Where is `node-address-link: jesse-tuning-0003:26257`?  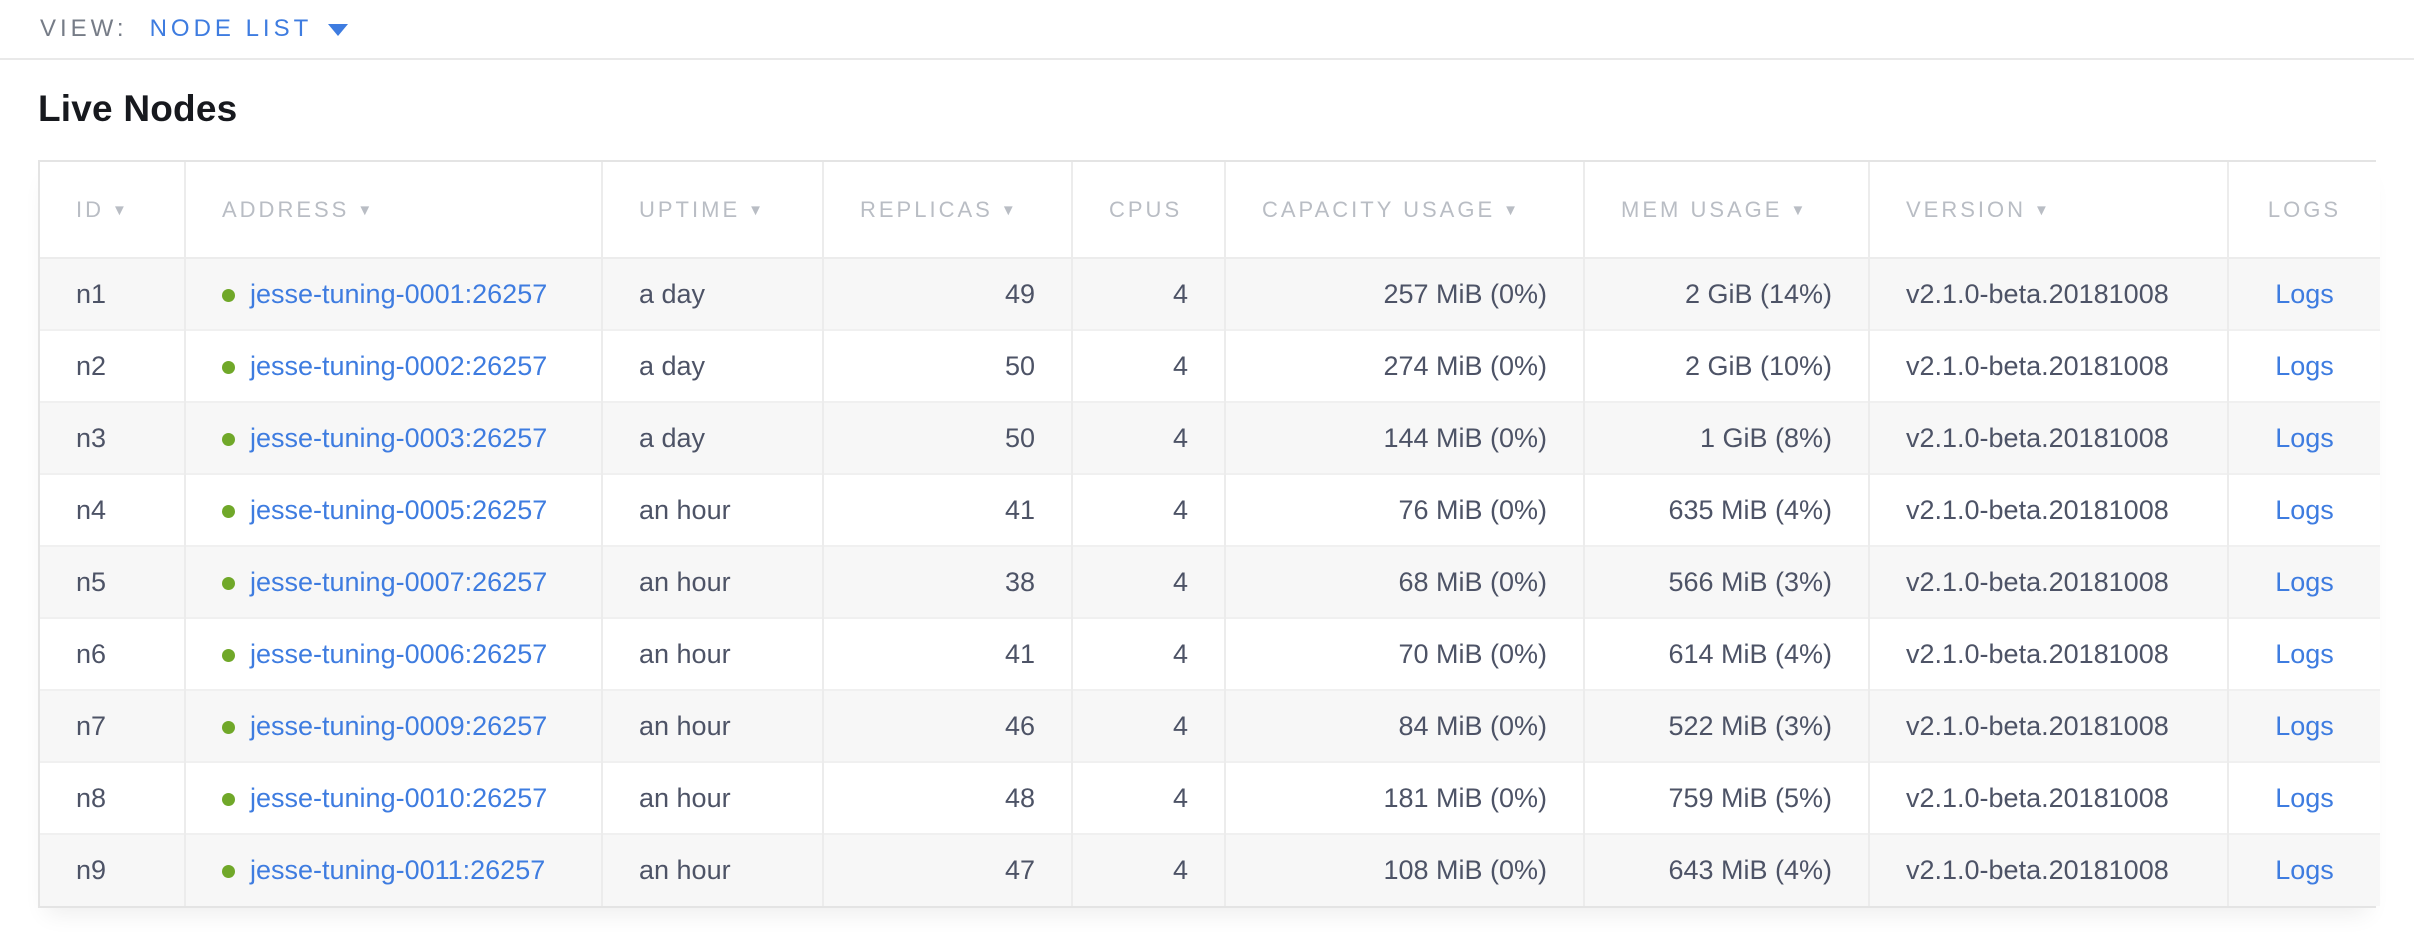
node-address-link: jesse-tuning-0003:26257 is located at coordinates (399, 437).